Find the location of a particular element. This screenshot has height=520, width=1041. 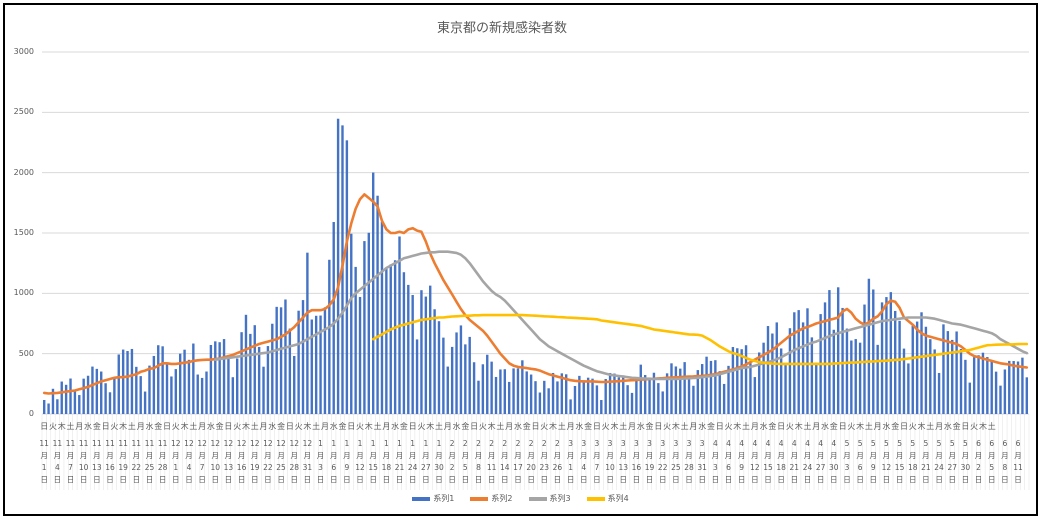

date-tick-label: 12月16日 is located at coordinates (241, 461).